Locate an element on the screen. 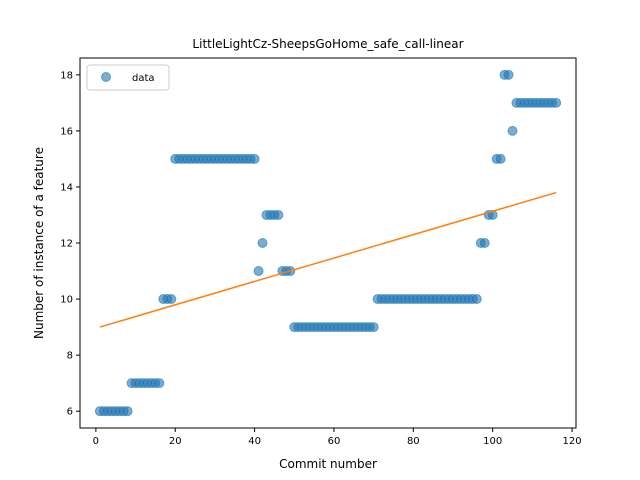 This screenshot has height=480, width=640. legend-marker is located at coordinates (106, 77).